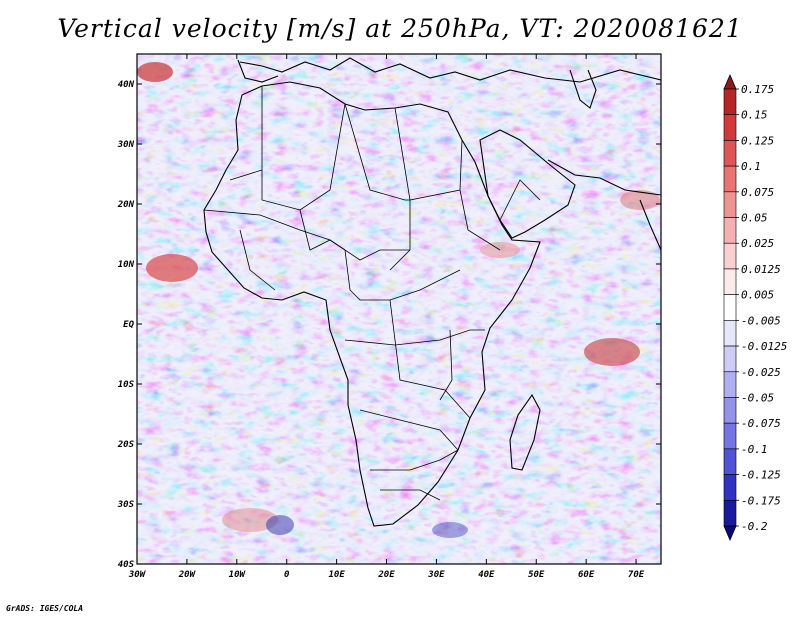 The image size is (800, 618). What do you see at coordinates (751, 166) in the screenshot?
I see `colorbar-label: 0.1` at bounding box center [751, 166].